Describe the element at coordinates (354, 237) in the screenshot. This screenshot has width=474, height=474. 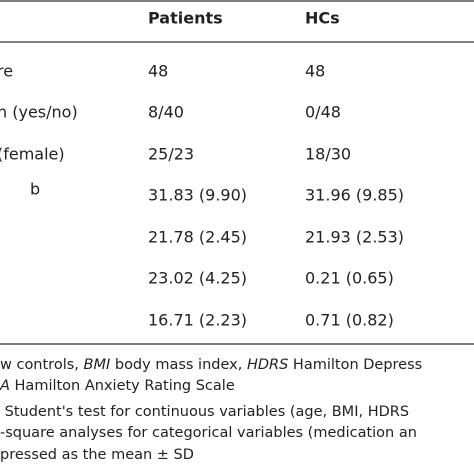
I see `cell-value: 21.93 (2.53)` at that location.